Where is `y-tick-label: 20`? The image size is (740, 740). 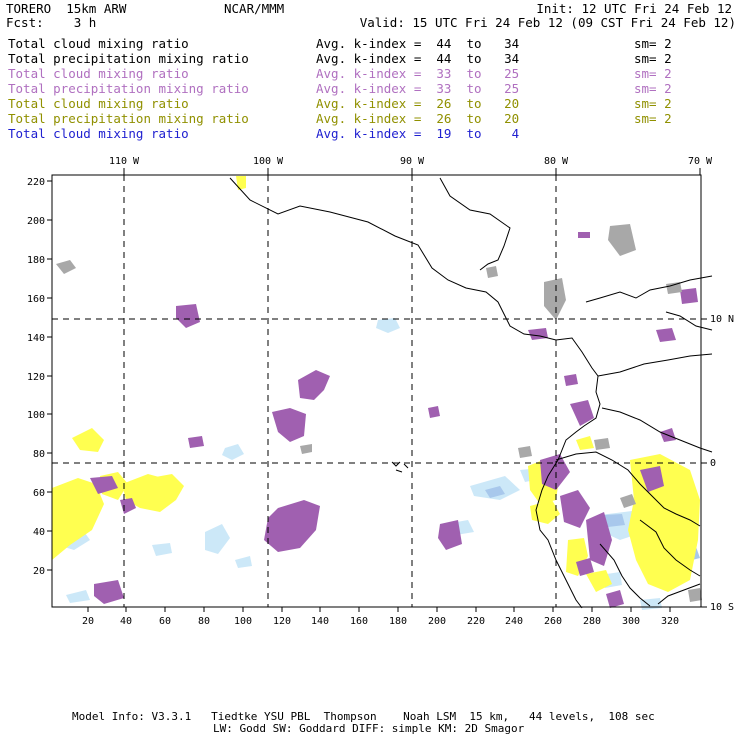
y-tick-label: 20 is located at coordinates (39, 571).